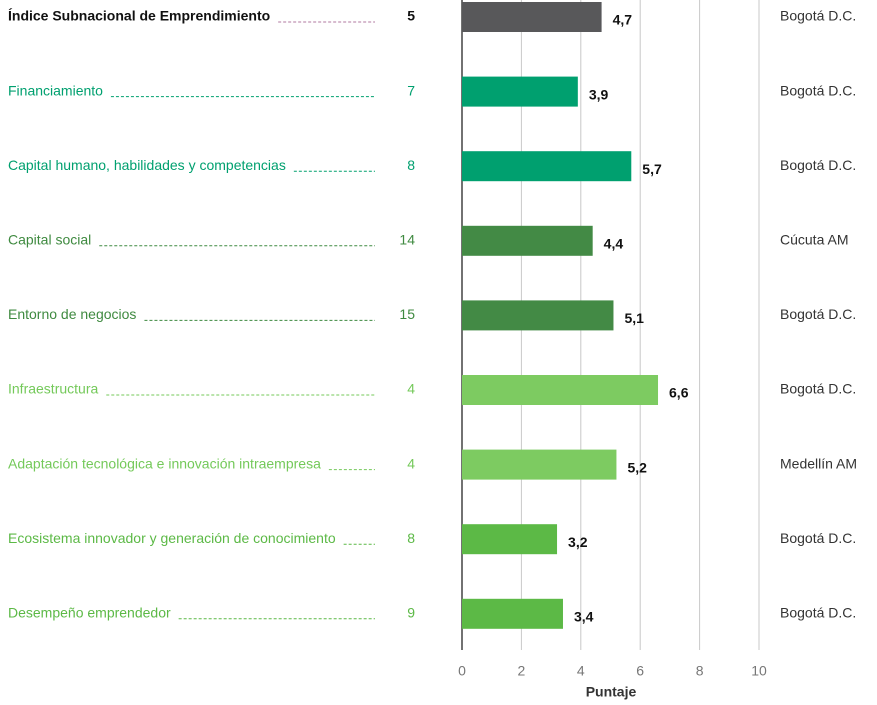 The image size is (877, 705). What do you see at coordinates (139, 16) in the screenshot?
I see `category-label: Índice Subnacional de Emprendimiento` at bounding box center [139, 16].